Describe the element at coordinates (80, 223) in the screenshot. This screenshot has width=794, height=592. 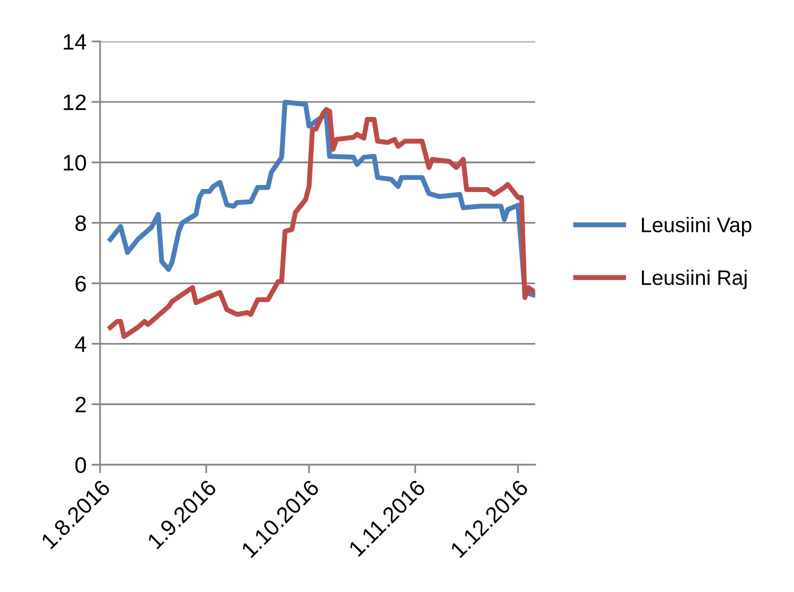
I see `y-tick-label: 8` at that location.